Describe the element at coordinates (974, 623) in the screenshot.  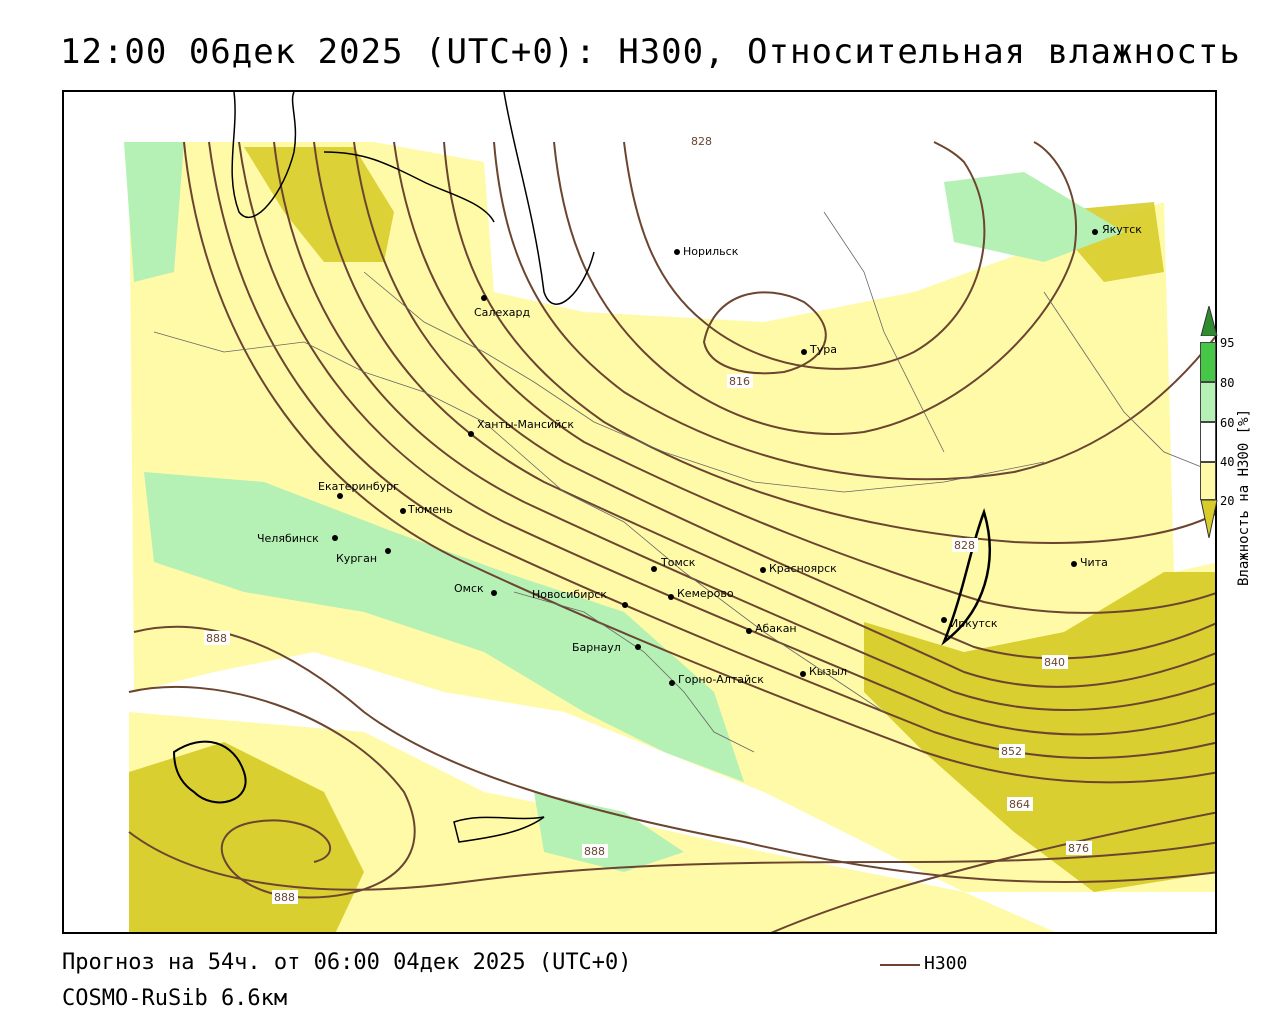
I see `city-label-irkutsk: Иркутск` at that location.